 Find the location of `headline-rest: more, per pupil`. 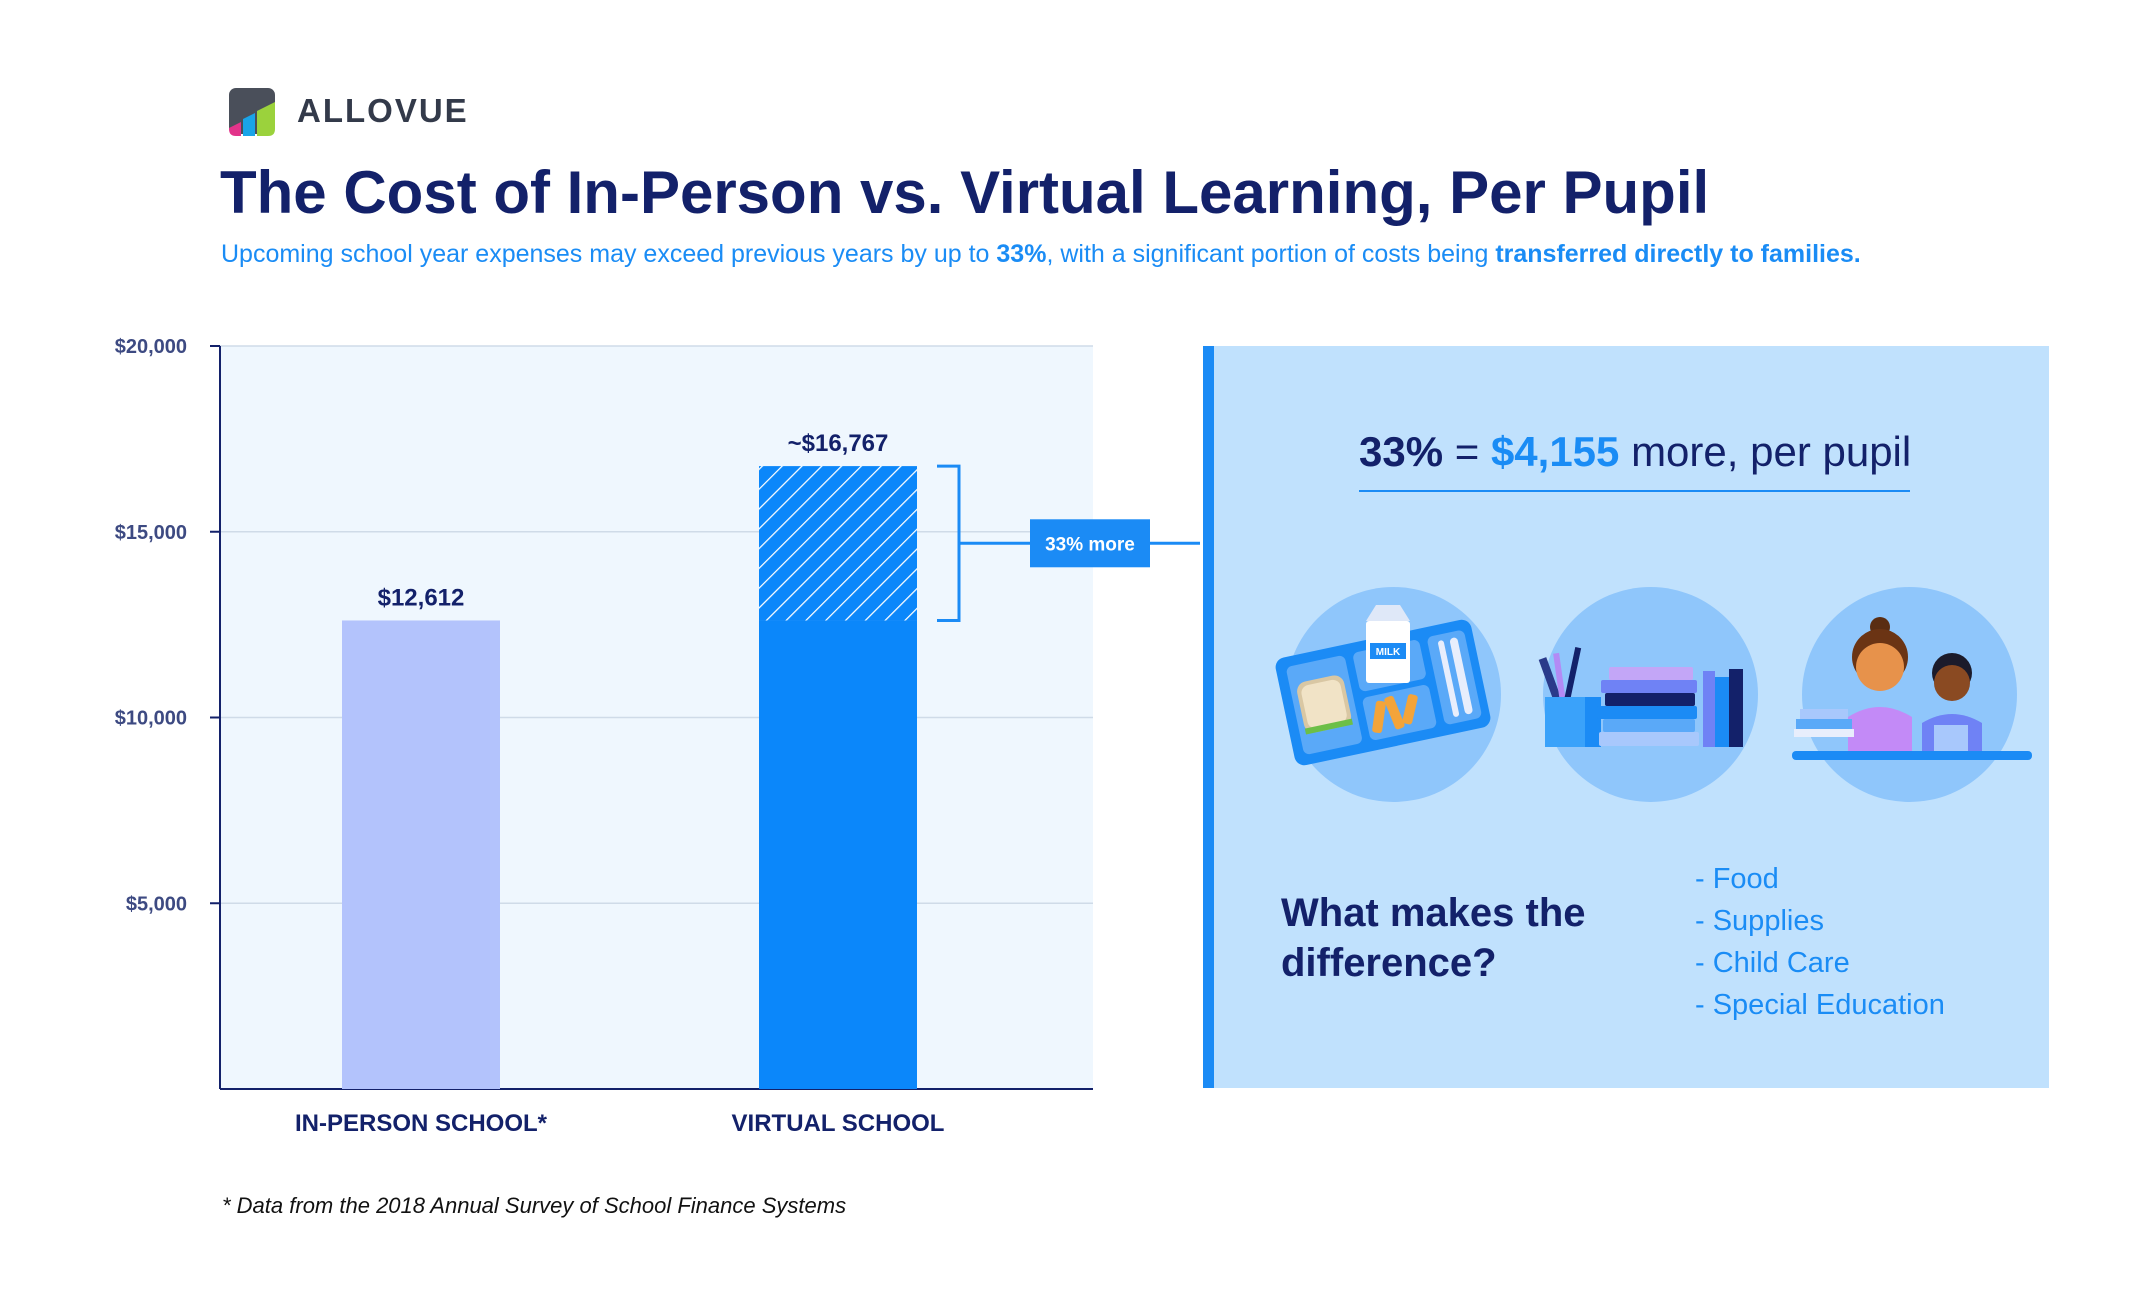

headline-rest: more, per pupil is located at coordinates (1765, 451).